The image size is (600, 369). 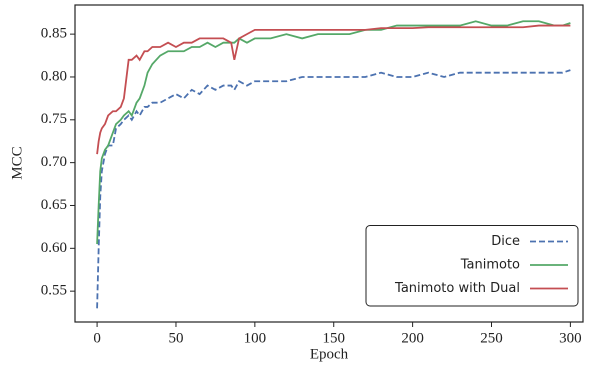 I want to click on x-tick-label: 200, so click(x=412, y=338).